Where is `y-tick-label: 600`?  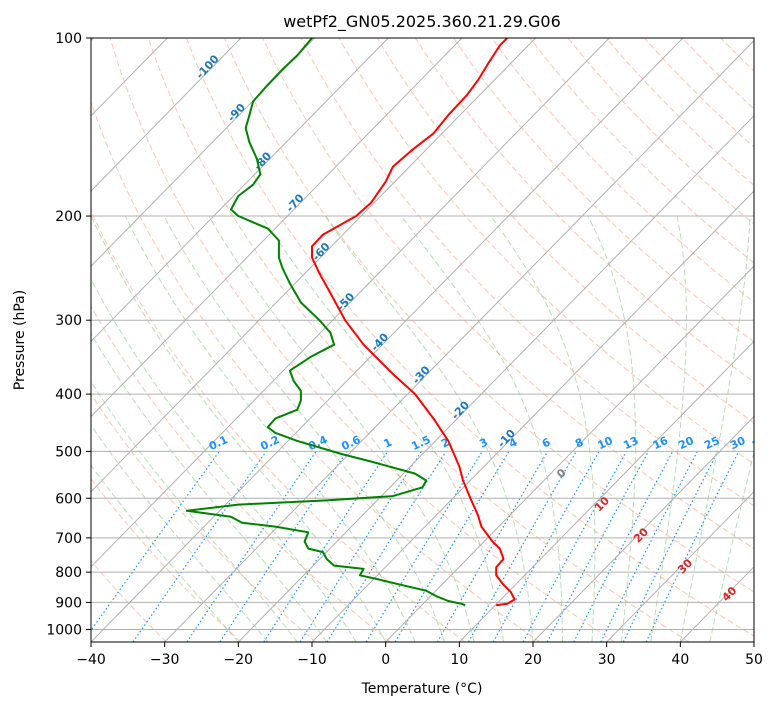
y-tick-label: 600 is located at coordinates (68, 499).